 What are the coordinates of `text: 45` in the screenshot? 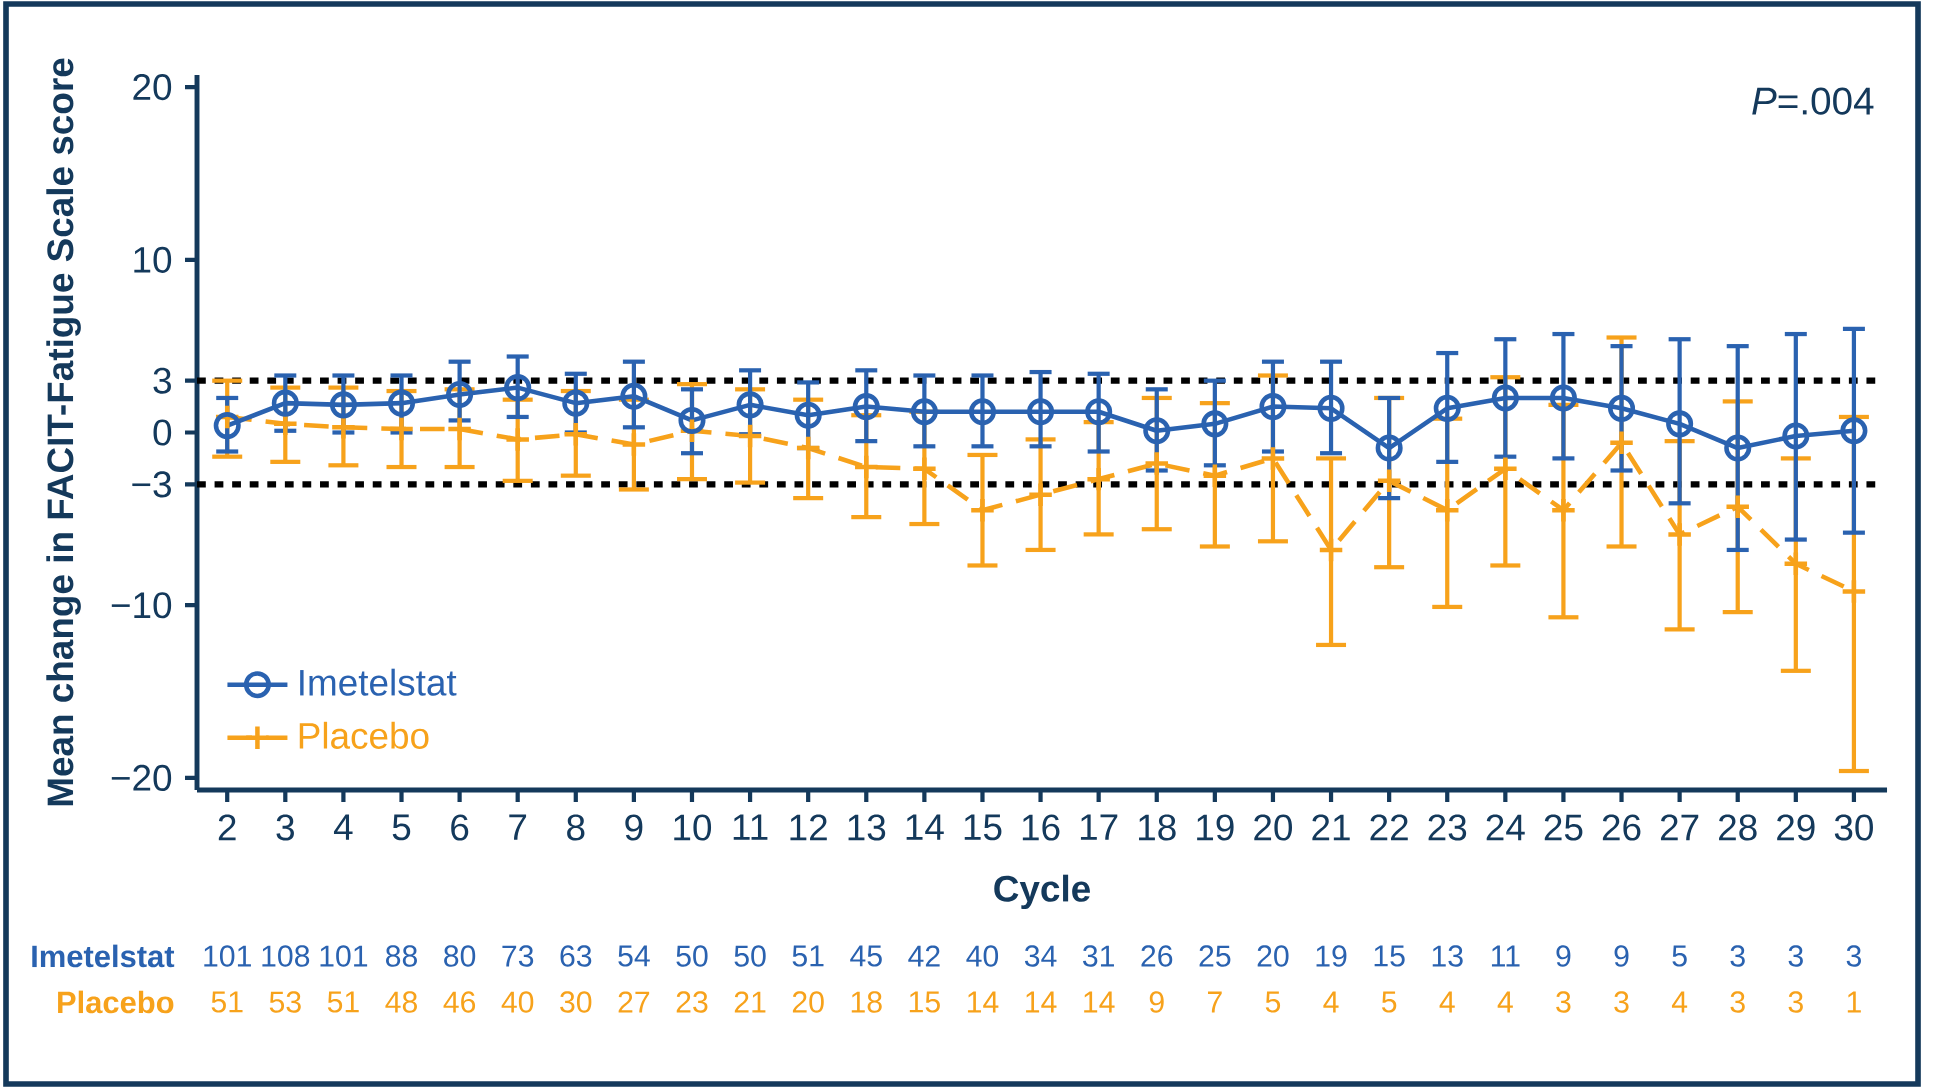 It's located at (866, 956).